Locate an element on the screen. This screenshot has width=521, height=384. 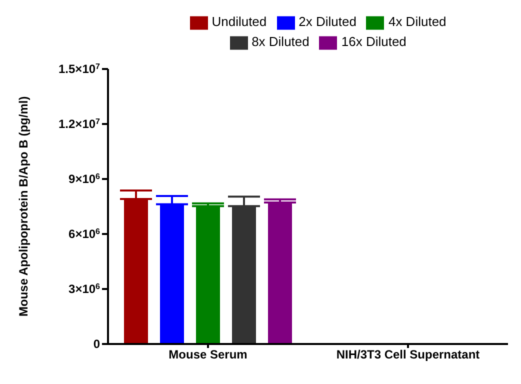
y-tick-label: 1.2×10$^{7}$ is located at coordinates (79, 123).